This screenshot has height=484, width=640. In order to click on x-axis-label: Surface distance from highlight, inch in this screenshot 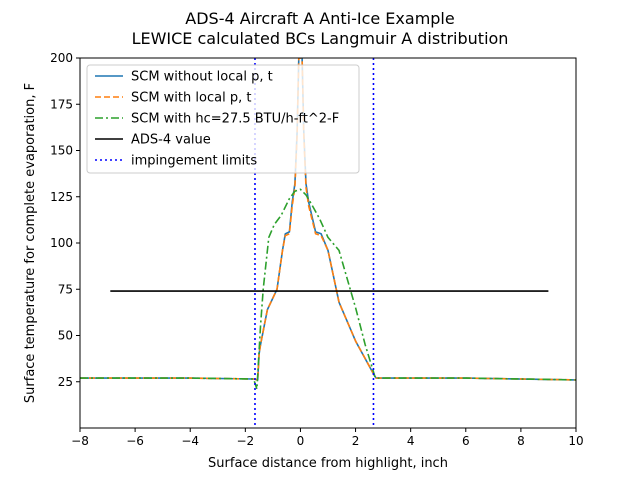, I will do `click(328, 463)`.